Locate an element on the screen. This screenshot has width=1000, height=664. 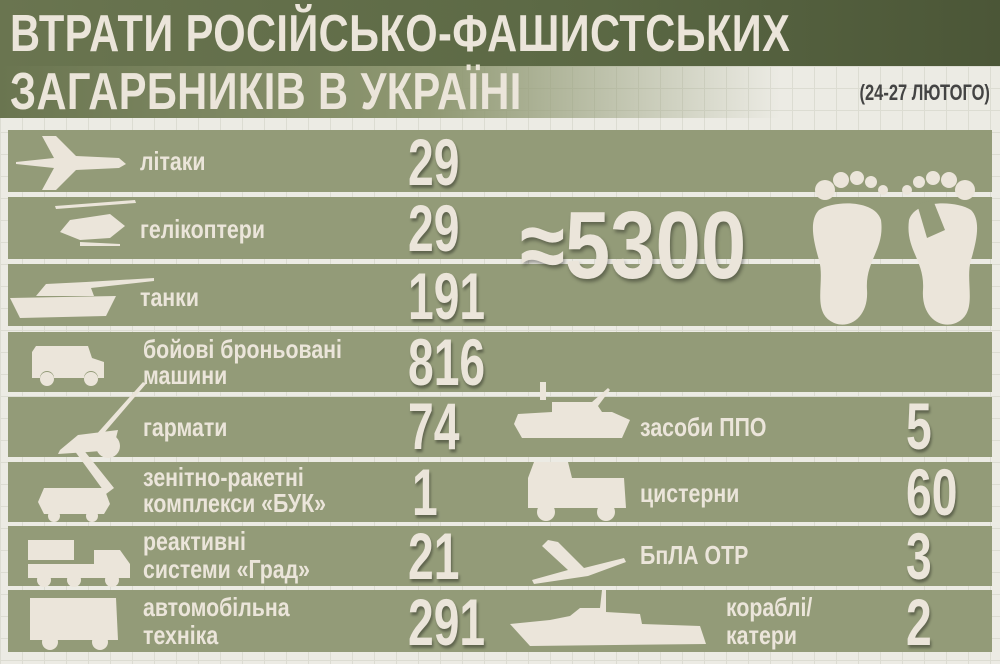
artillery-gun-icon is located at coordinates (102, 420).